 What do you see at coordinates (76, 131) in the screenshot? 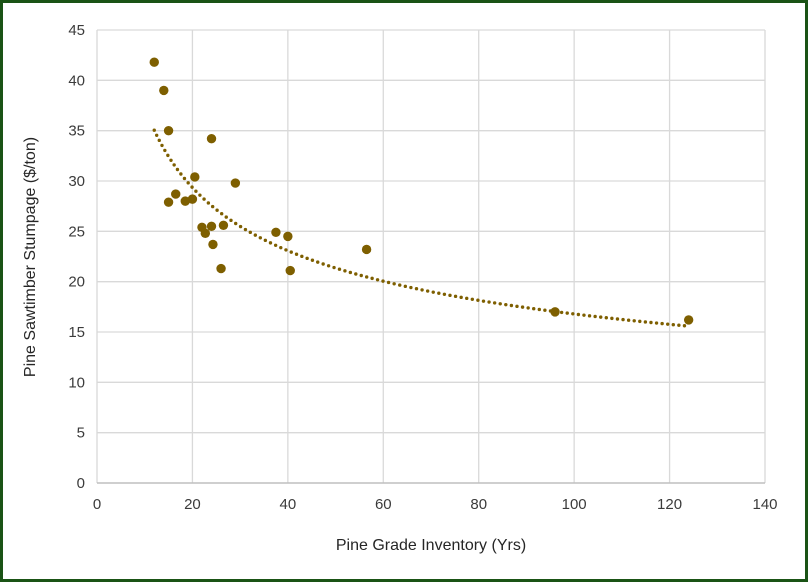
I see `y-tick-label: 35` at bounding box center [76, 131].